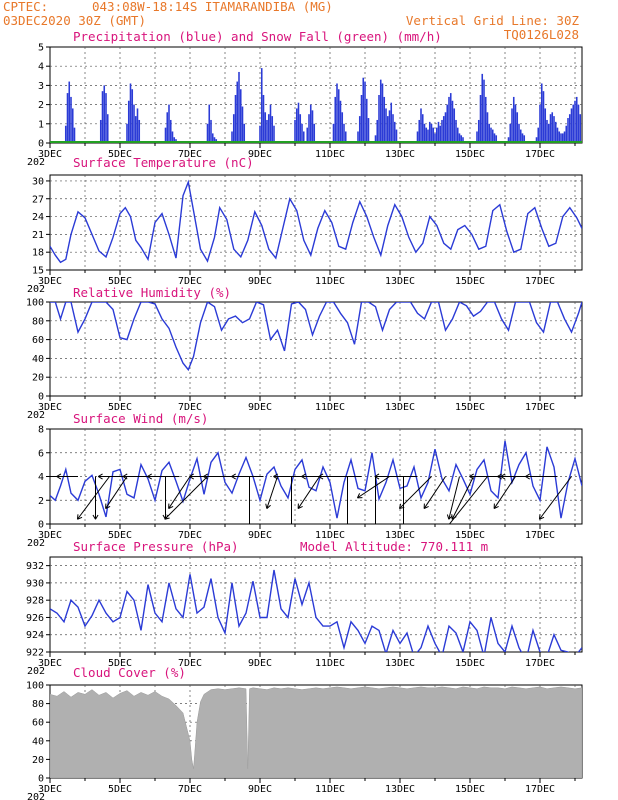  Describe the element at coordinates (25, 7) in the screenshot. I see `header-source: CPTEC:` at that location.